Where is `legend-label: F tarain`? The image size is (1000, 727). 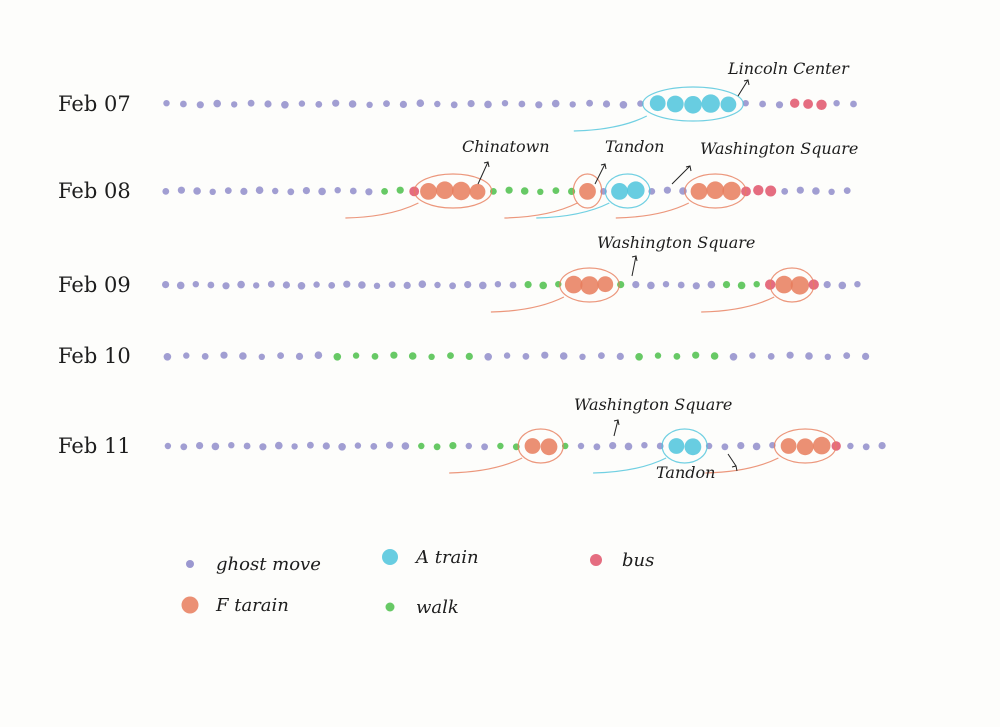
legend-label: F tarain is located at coordinates (252, 605).